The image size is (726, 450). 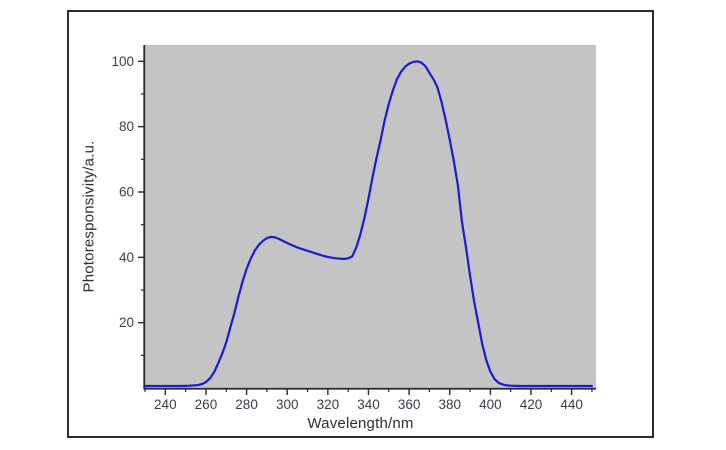 I want to click on x-tick-label: 240, so click(x=165, y=404).